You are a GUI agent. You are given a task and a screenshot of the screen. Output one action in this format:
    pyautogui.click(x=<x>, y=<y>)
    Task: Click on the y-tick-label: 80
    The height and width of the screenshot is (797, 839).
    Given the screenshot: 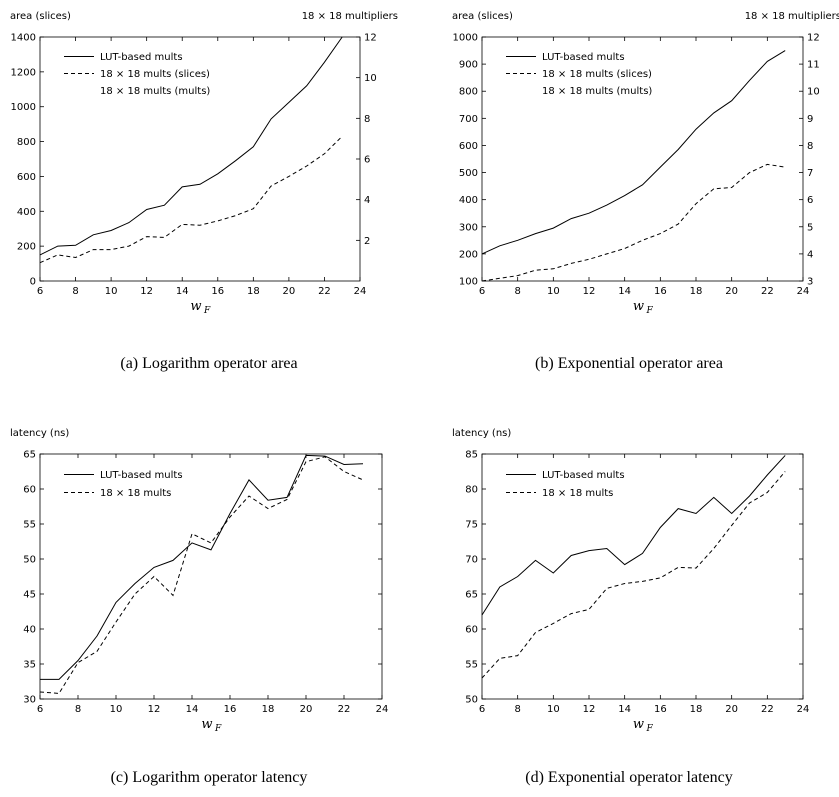 What is the action you would take?
    pyautogui.click(x=471, y=490)
    